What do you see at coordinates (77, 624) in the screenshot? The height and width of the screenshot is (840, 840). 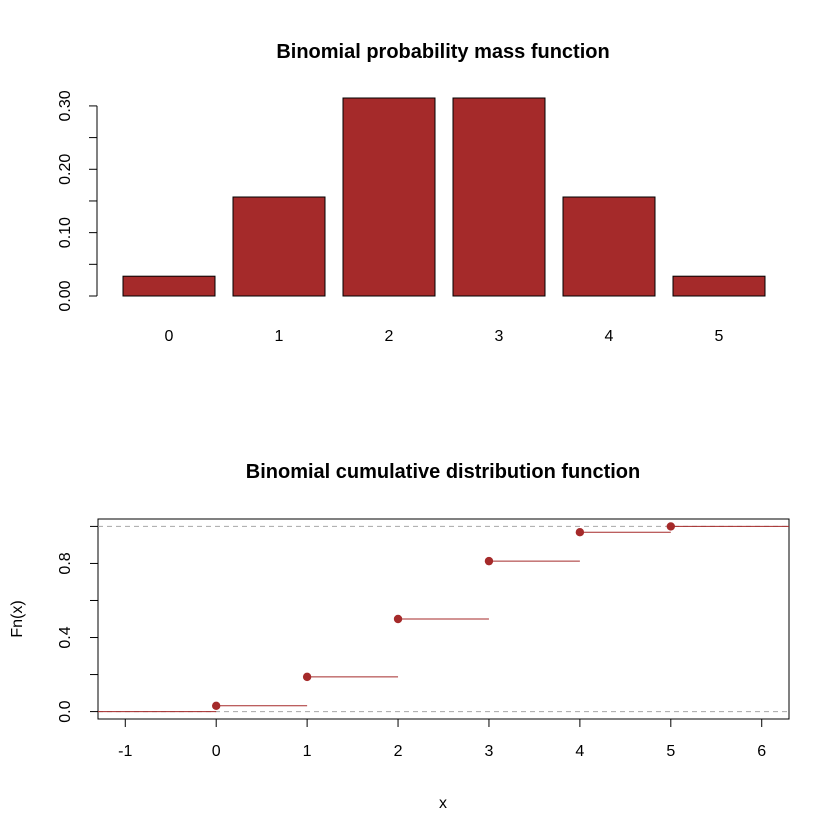 I see `cdf-y-axis: 0.0 0.4 0.8` at bounding box center [77, 624].